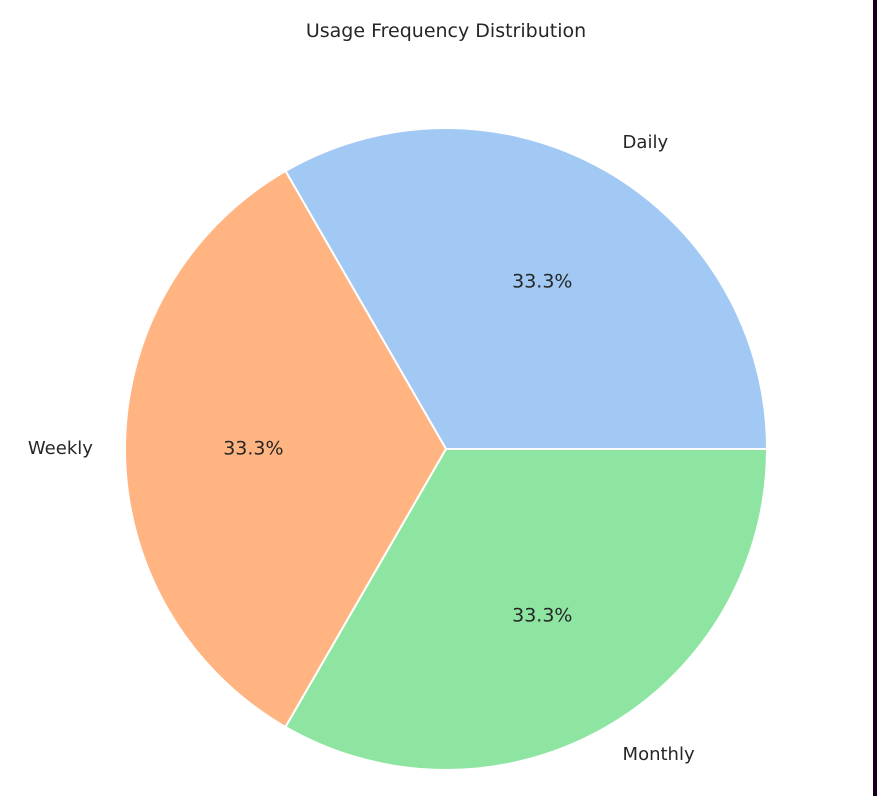 The height and width of the screenshot is (796, 877). I want to click on window-edge, so click(875, 398).